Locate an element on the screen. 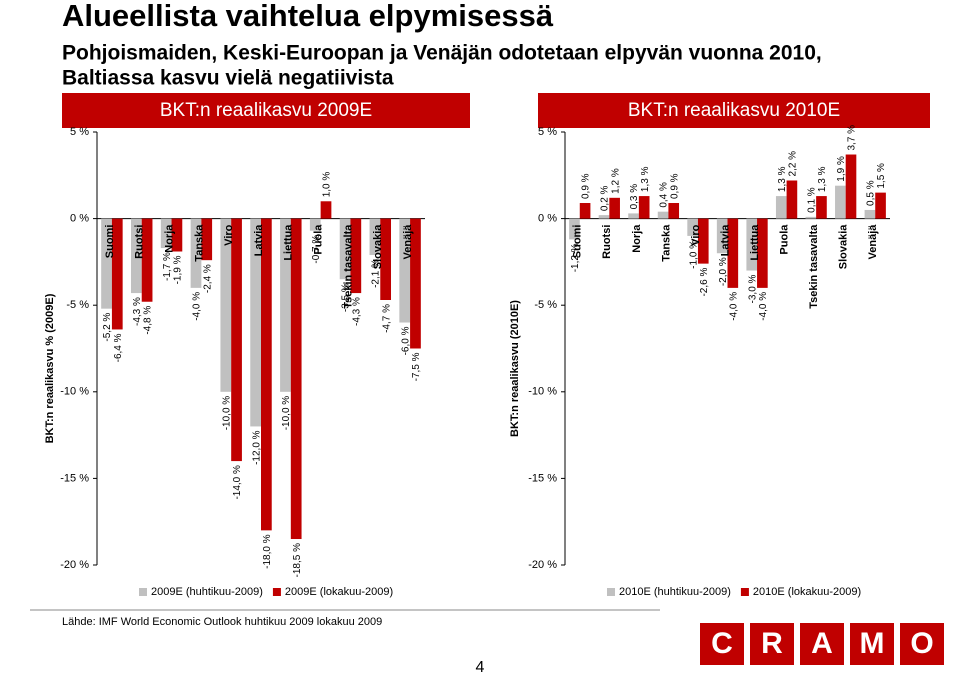 This screenshot has height=677, width=960. value-label: 3,7 % is located at coordinates (852, 138).